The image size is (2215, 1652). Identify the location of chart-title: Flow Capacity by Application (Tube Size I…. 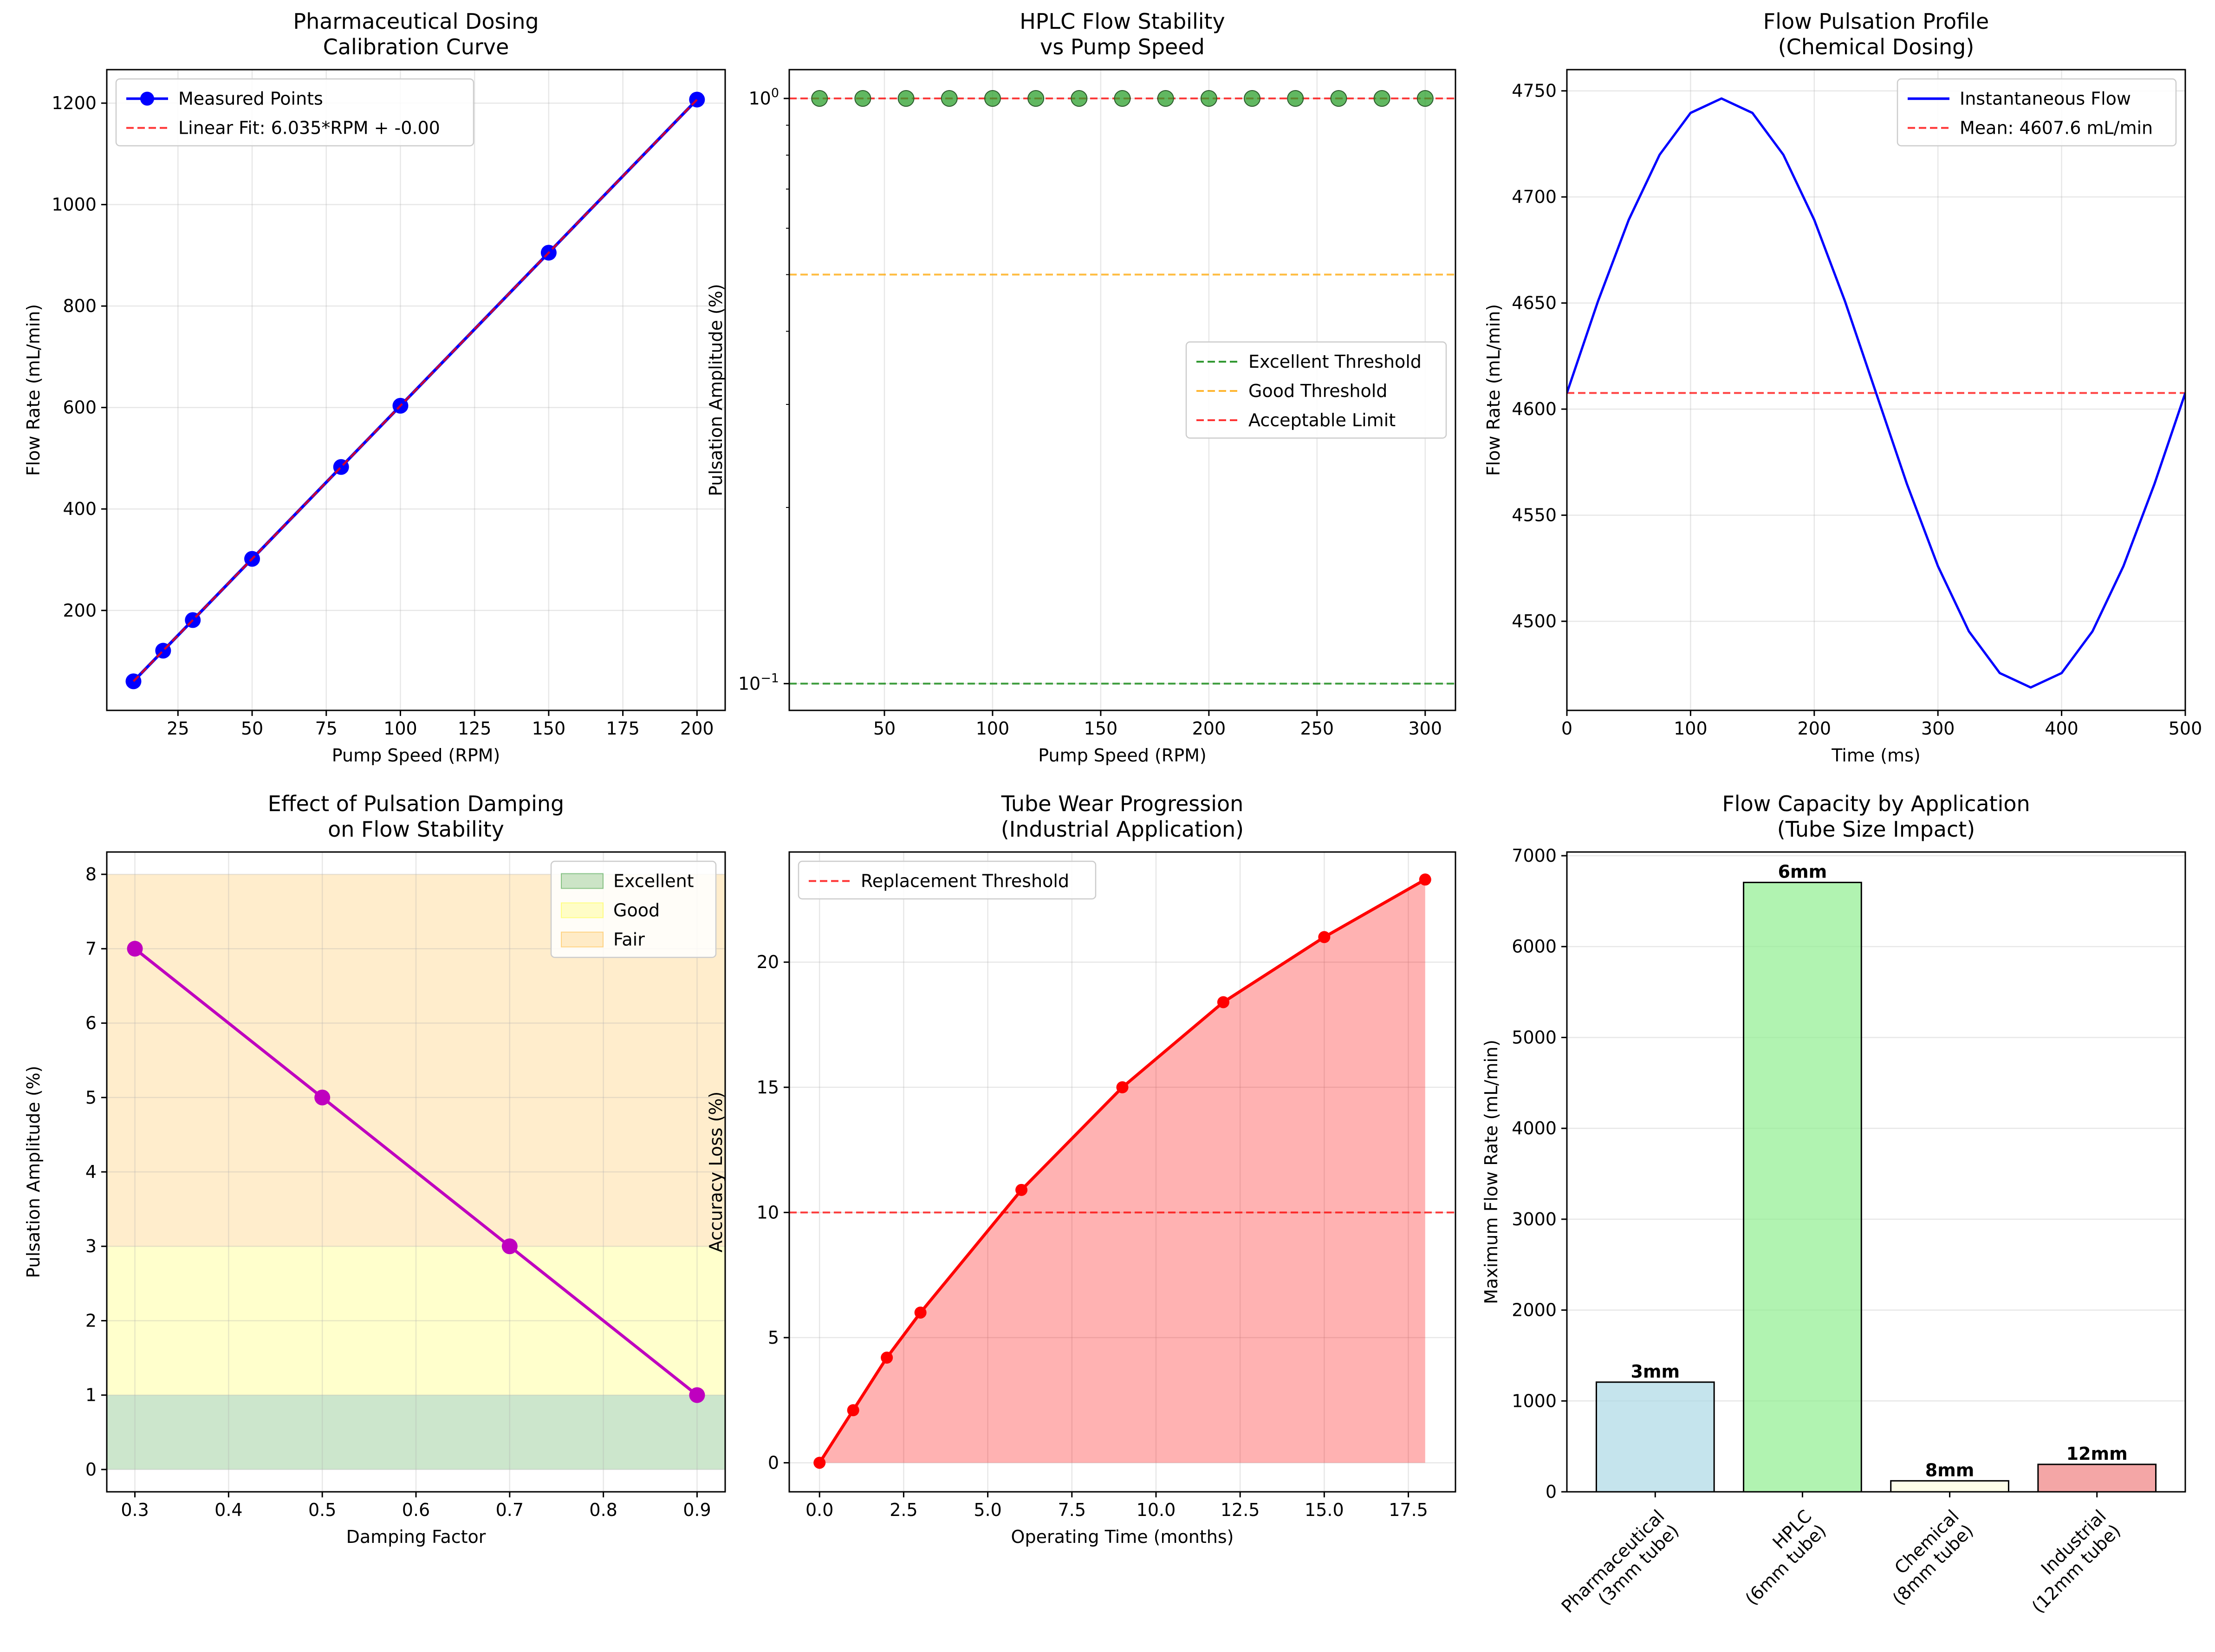
(1876, 817).